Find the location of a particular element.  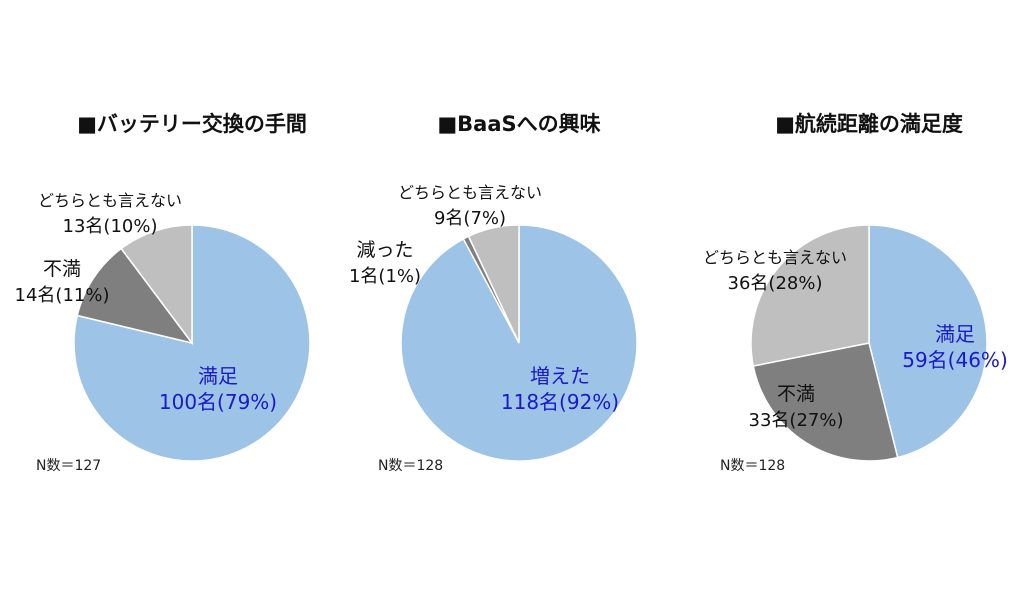

slice-data-label: 不満 33名(27%) is located at coordinates (796, 407).